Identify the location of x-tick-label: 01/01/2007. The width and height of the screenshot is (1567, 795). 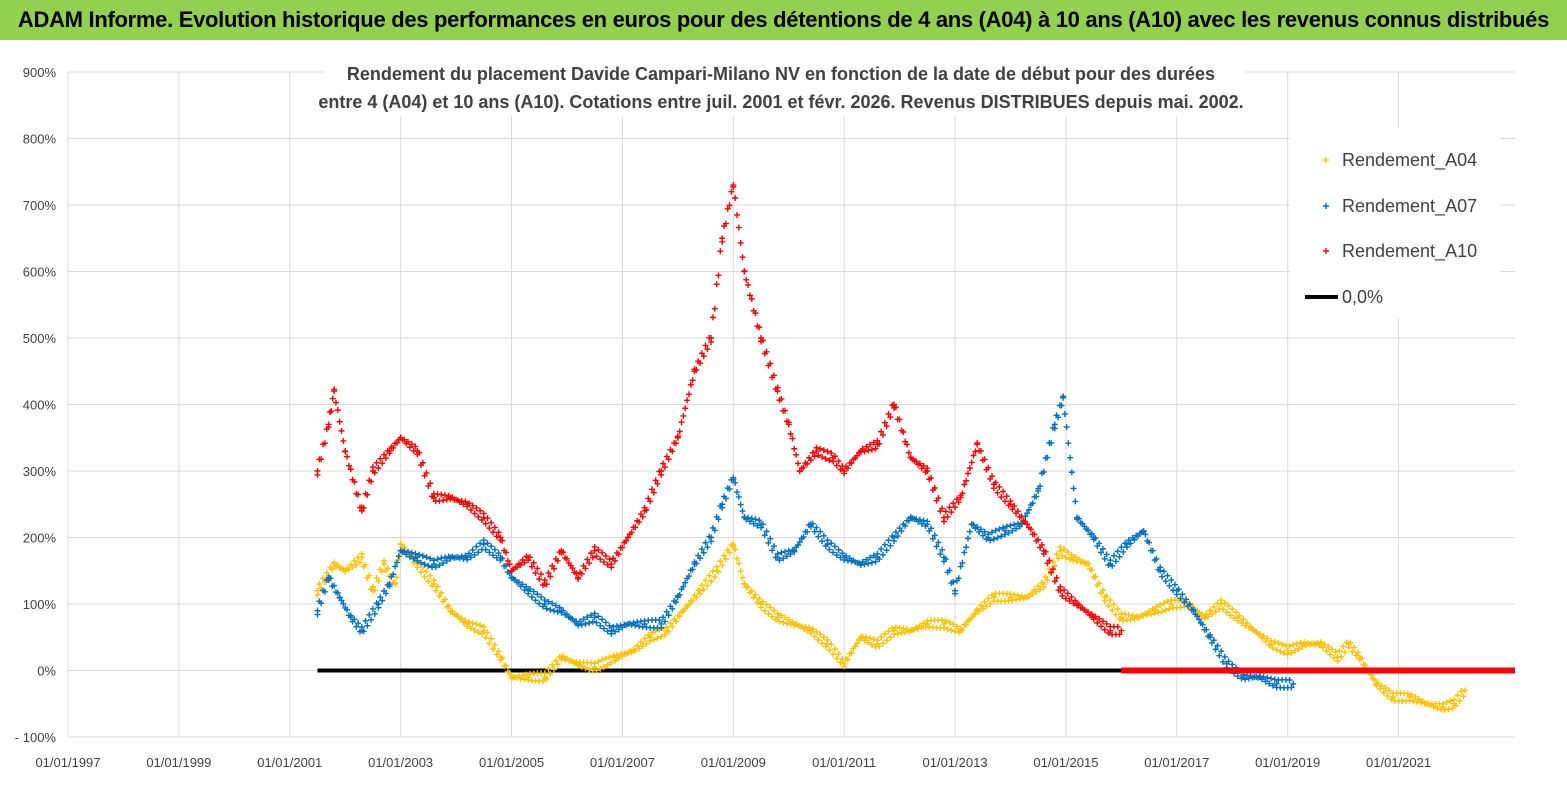
(622, 762).